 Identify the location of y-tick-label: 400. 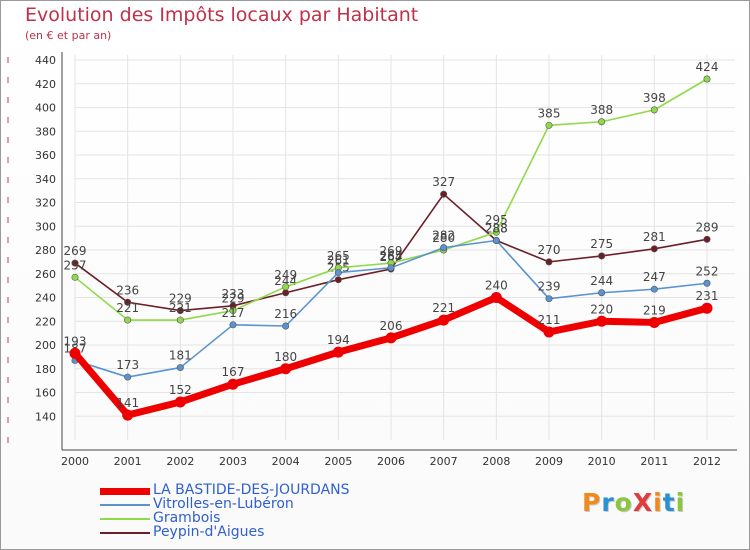
(45, 108).